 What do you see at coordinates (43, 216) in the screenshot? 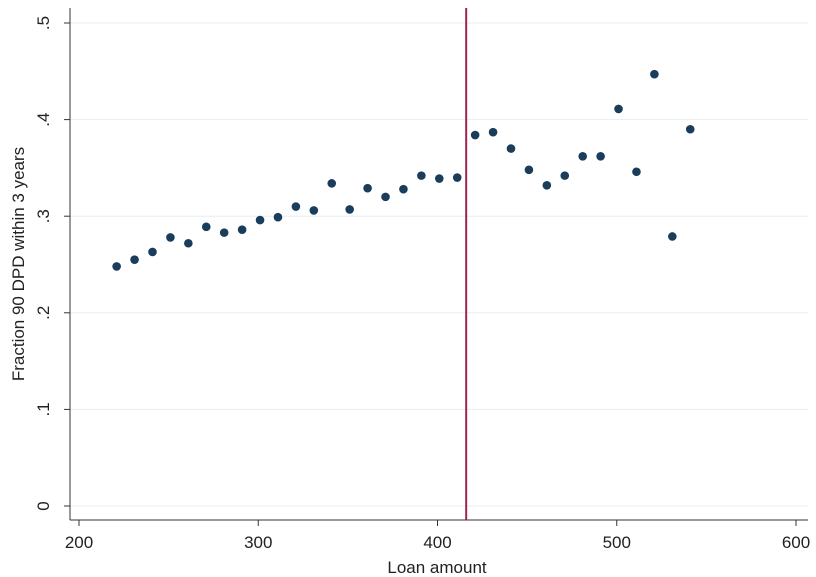
I see `y-tick-label: .3` at bounding box center [43, 216].